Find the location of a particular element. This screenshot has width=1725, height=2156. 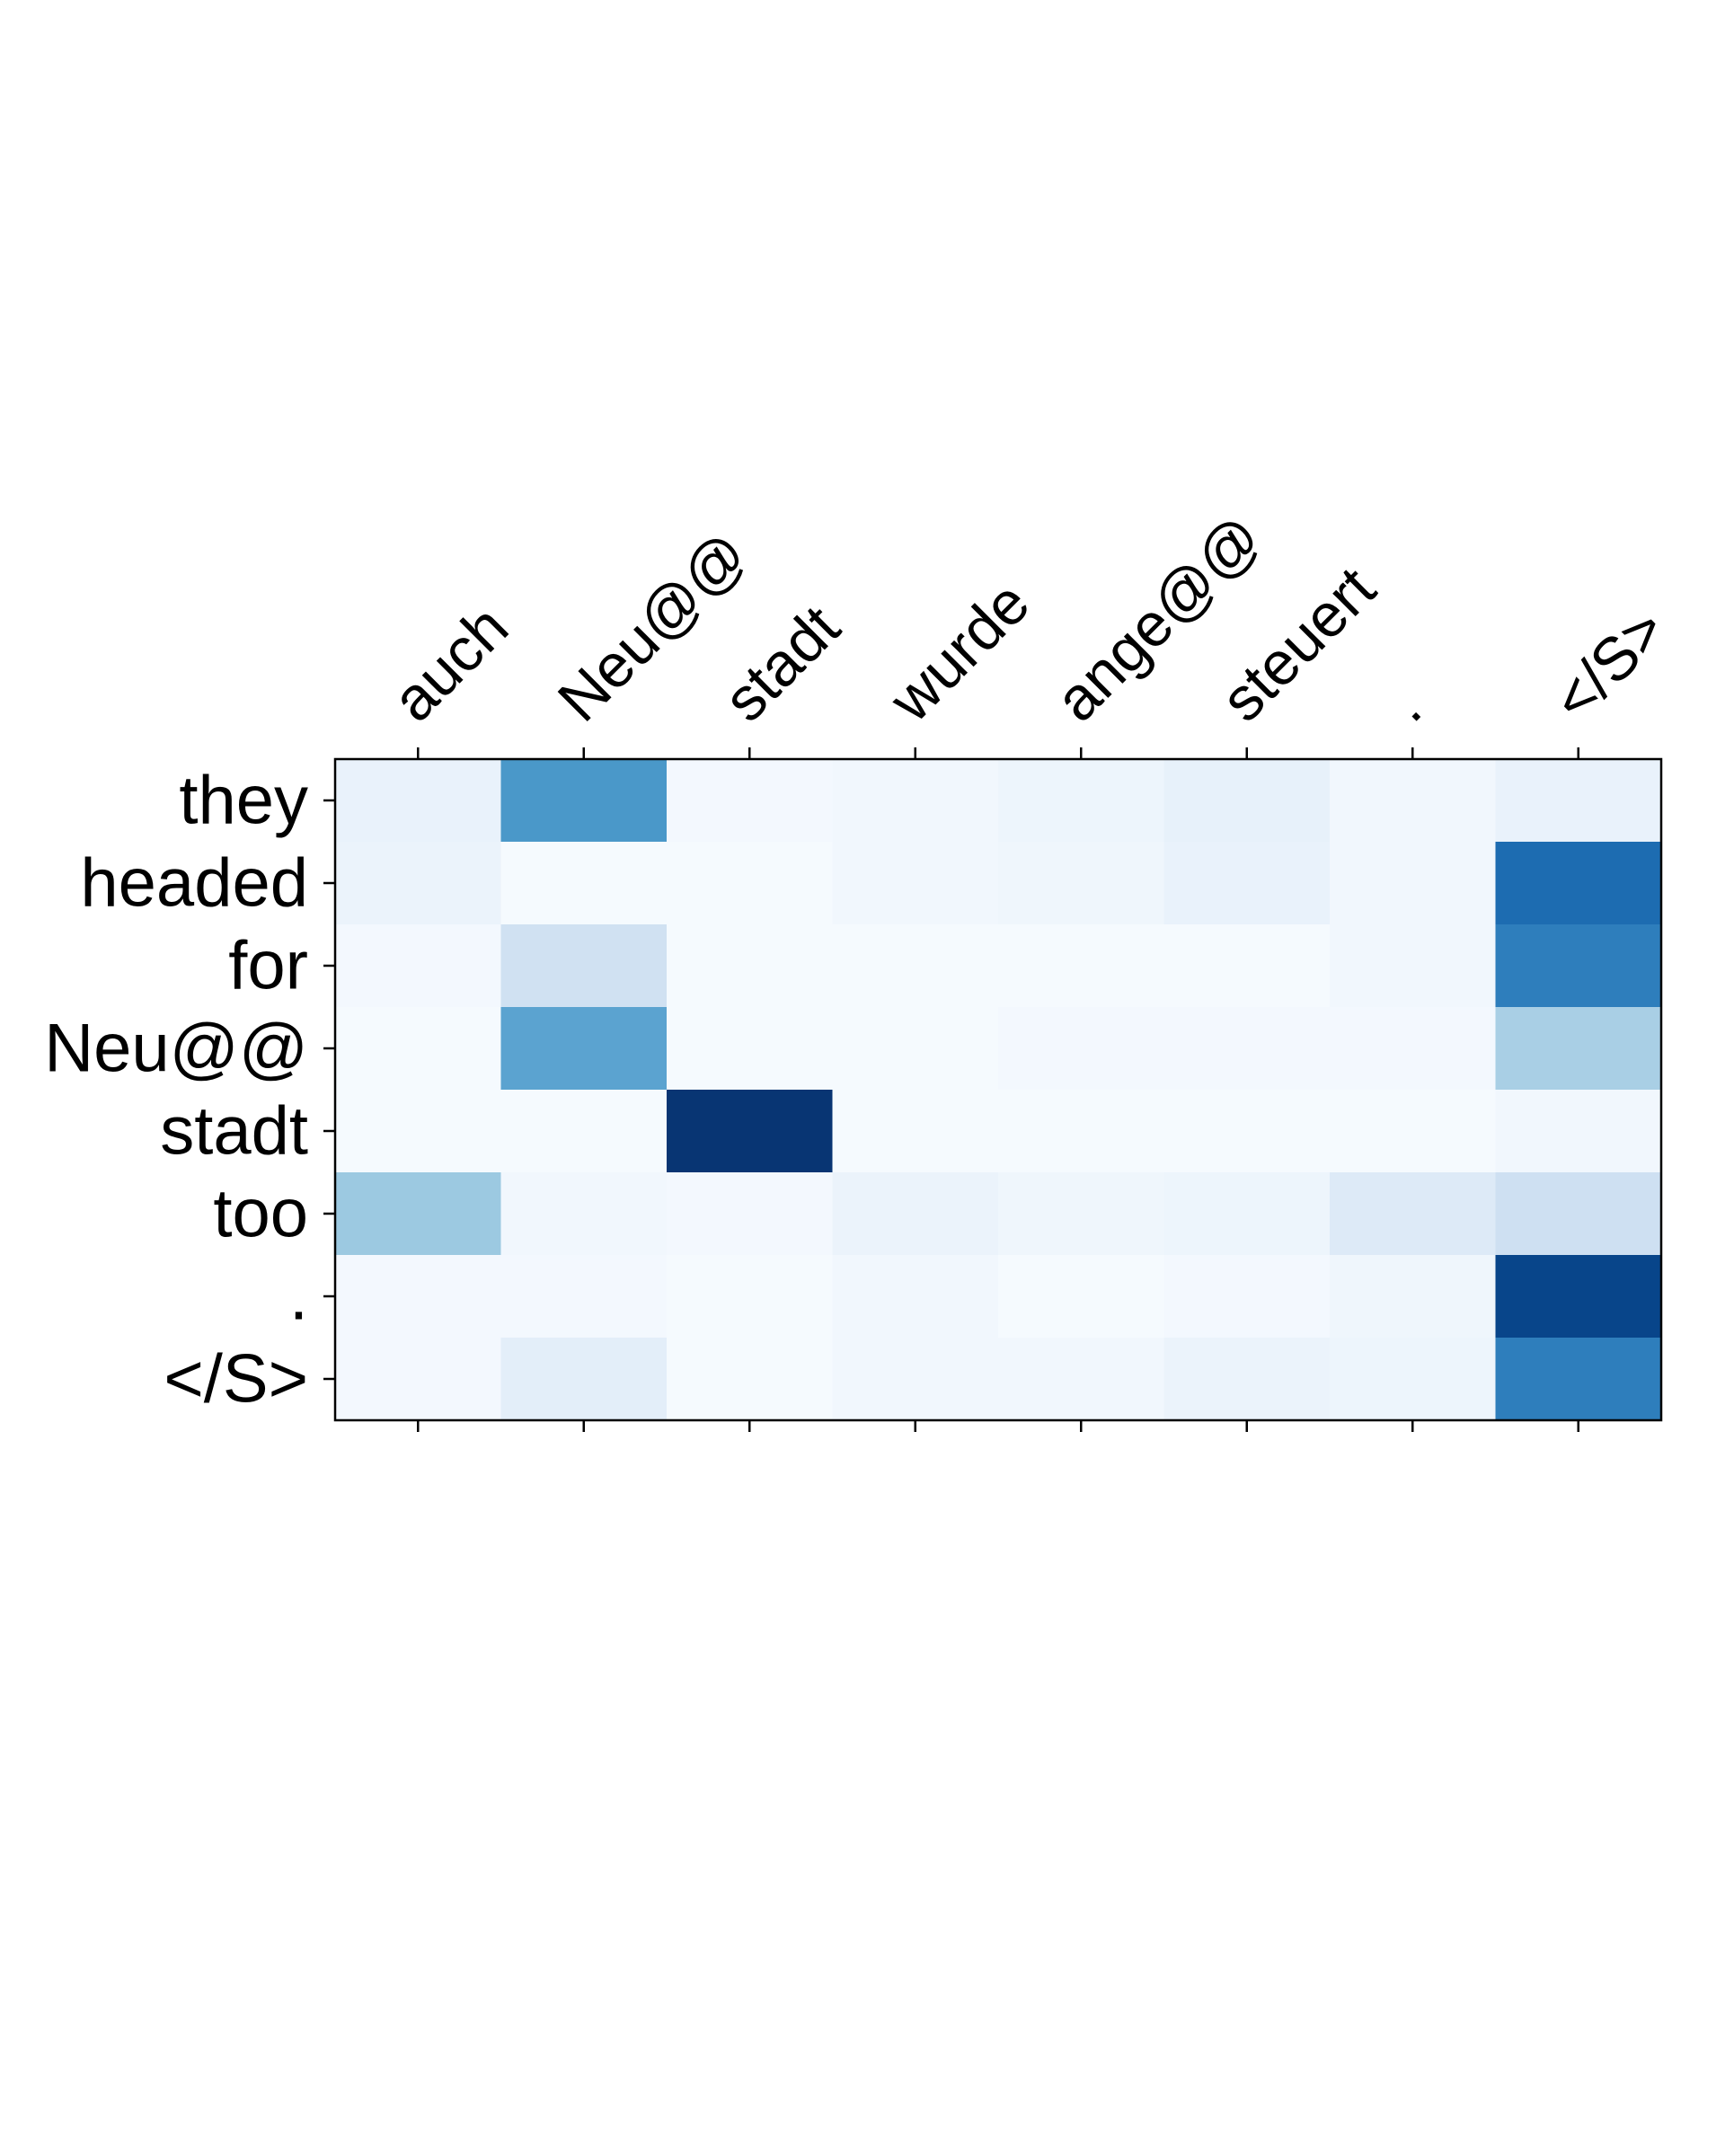

y-tick-label: they is located at coordinates (243, 801).